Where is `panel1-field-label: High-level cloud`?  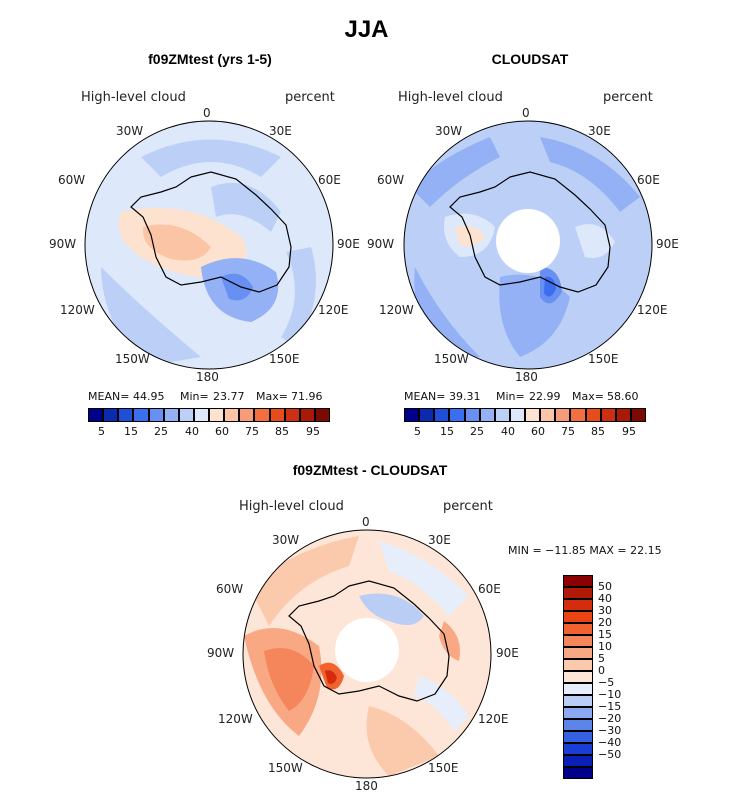
panel1-field-label: High-level cloud is located at coordinates (133, 97).